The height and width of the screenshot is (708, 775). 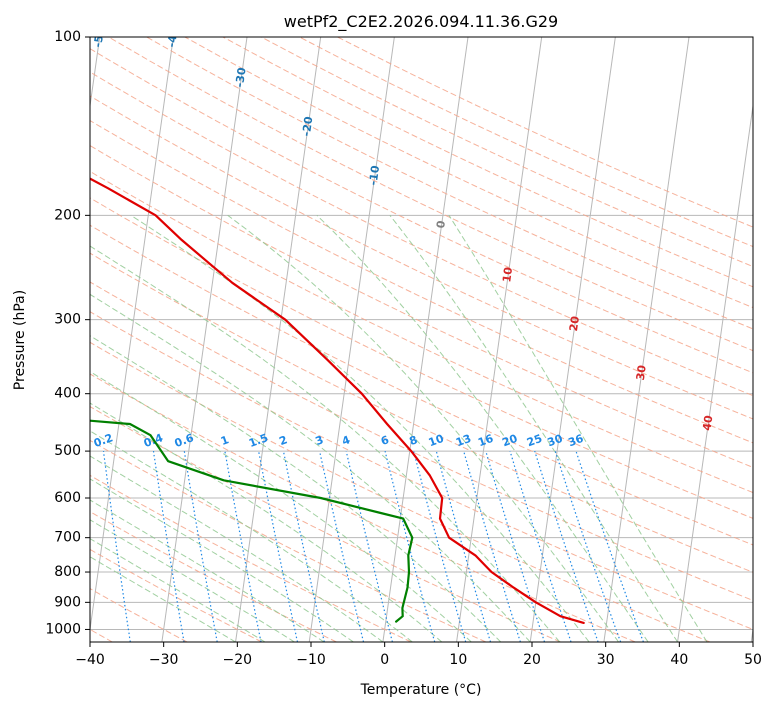 What do you see at coordinates (204, 339) in the screenshot?
I see `isotherm--30` at bounding box center [204, 339].